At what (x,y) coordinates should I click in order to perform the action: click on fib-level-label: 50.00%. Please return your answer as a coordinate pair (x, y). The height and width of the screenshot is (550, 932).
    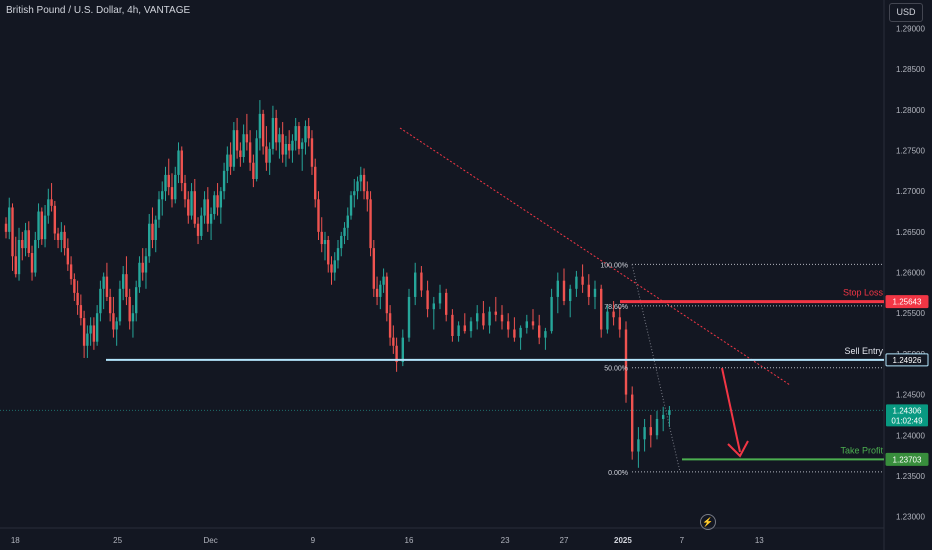
    Looking at the image, I should click on (616, 369).